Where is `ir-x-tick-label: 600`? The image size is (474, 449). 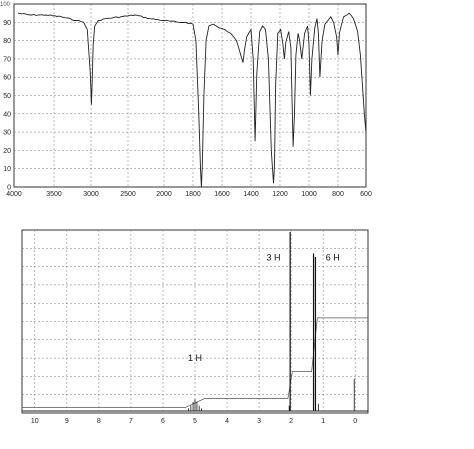
ir-x-tick-label: 600 is located at coordinates (366, 194).